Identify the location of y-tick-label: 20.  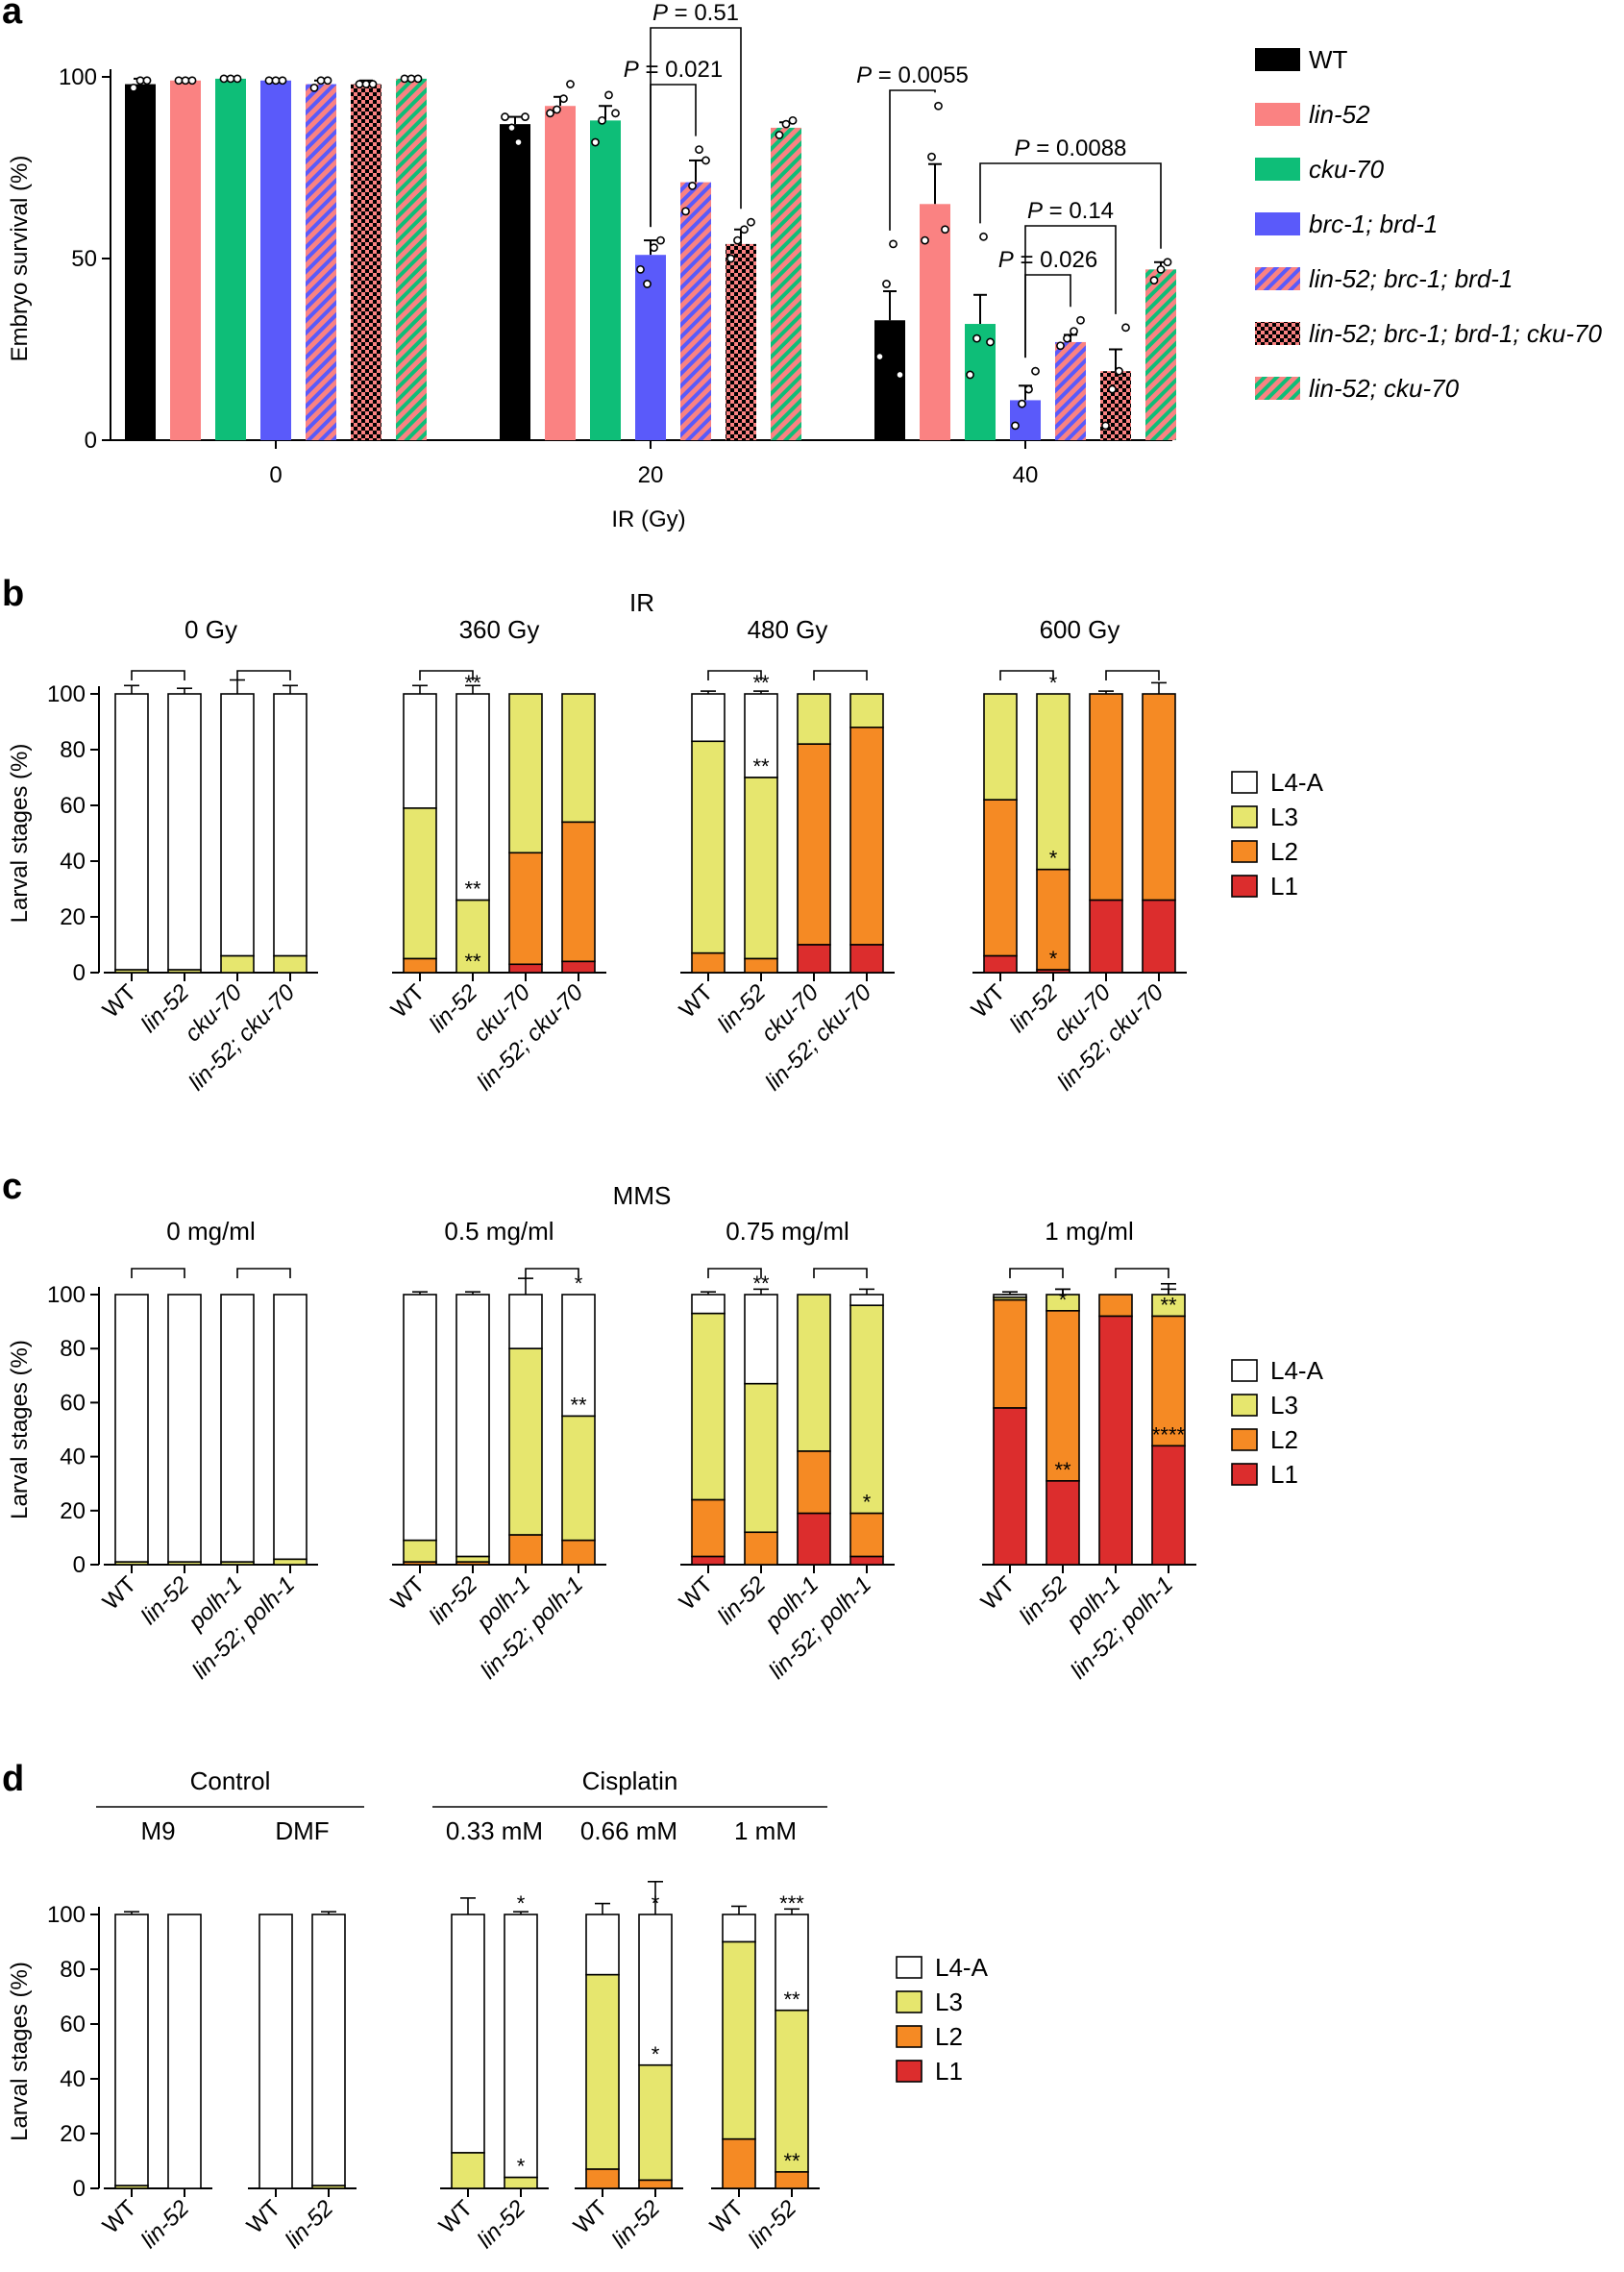
(73, 1511).